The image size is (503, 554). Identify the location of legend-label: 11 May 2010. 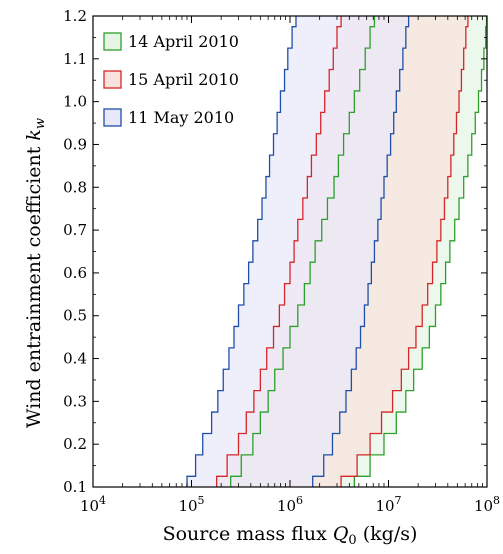
(181, 117).